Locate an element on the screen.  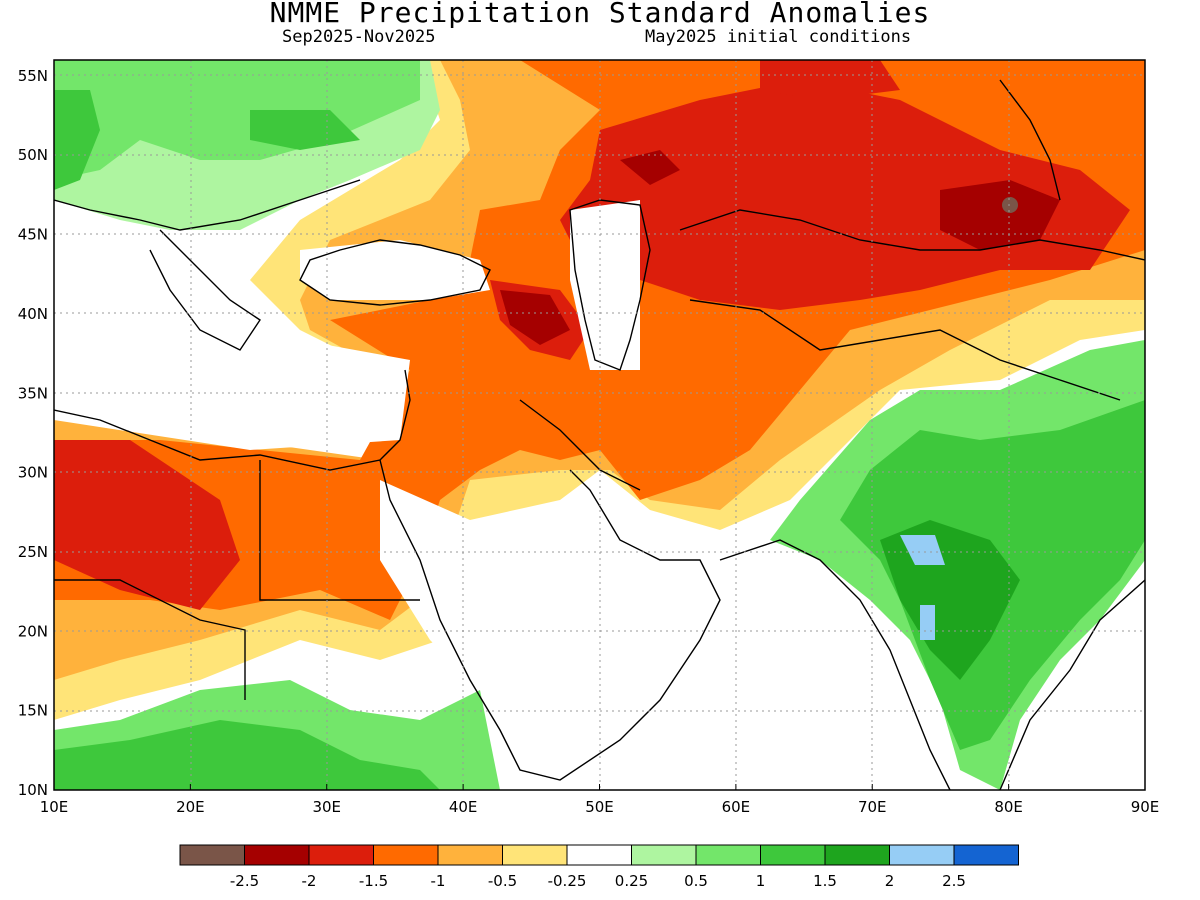
lon-tick-label: 20E is located at coordinates (190, 807).